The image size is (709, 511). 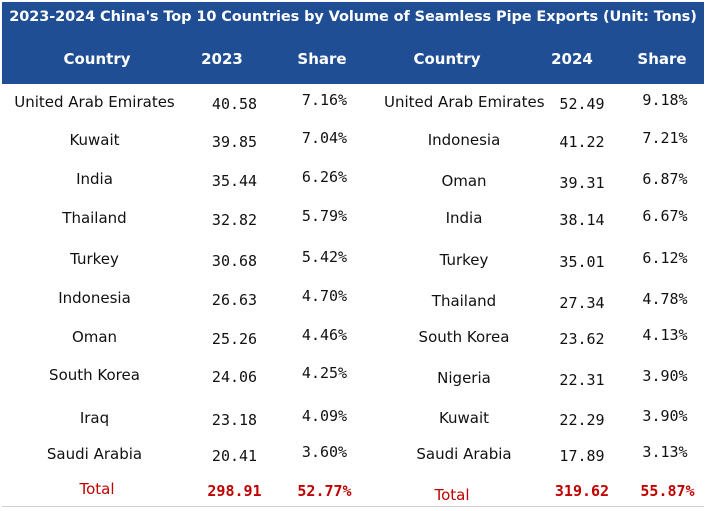 I want to click on value-2024-cell: 52.49, so click(x=582, y=104).